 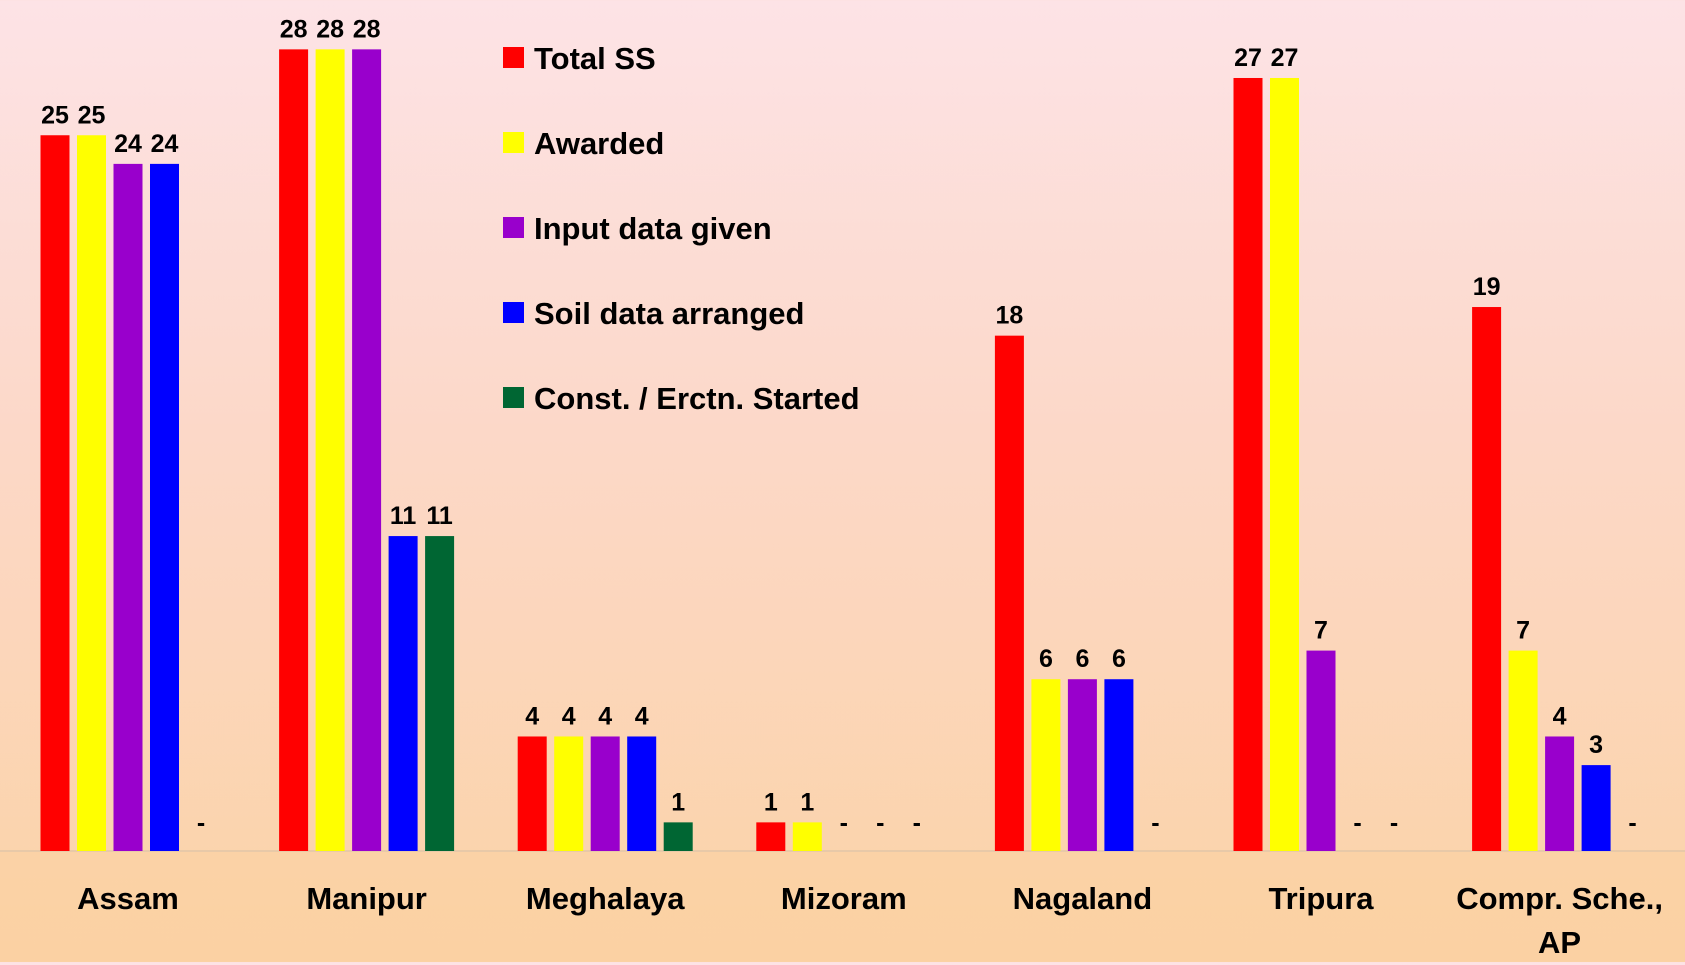 What do you see at coordinates (653, 228) in the screenshot?
I see `legend-label: Input data given` at bounding box center [653, 228].